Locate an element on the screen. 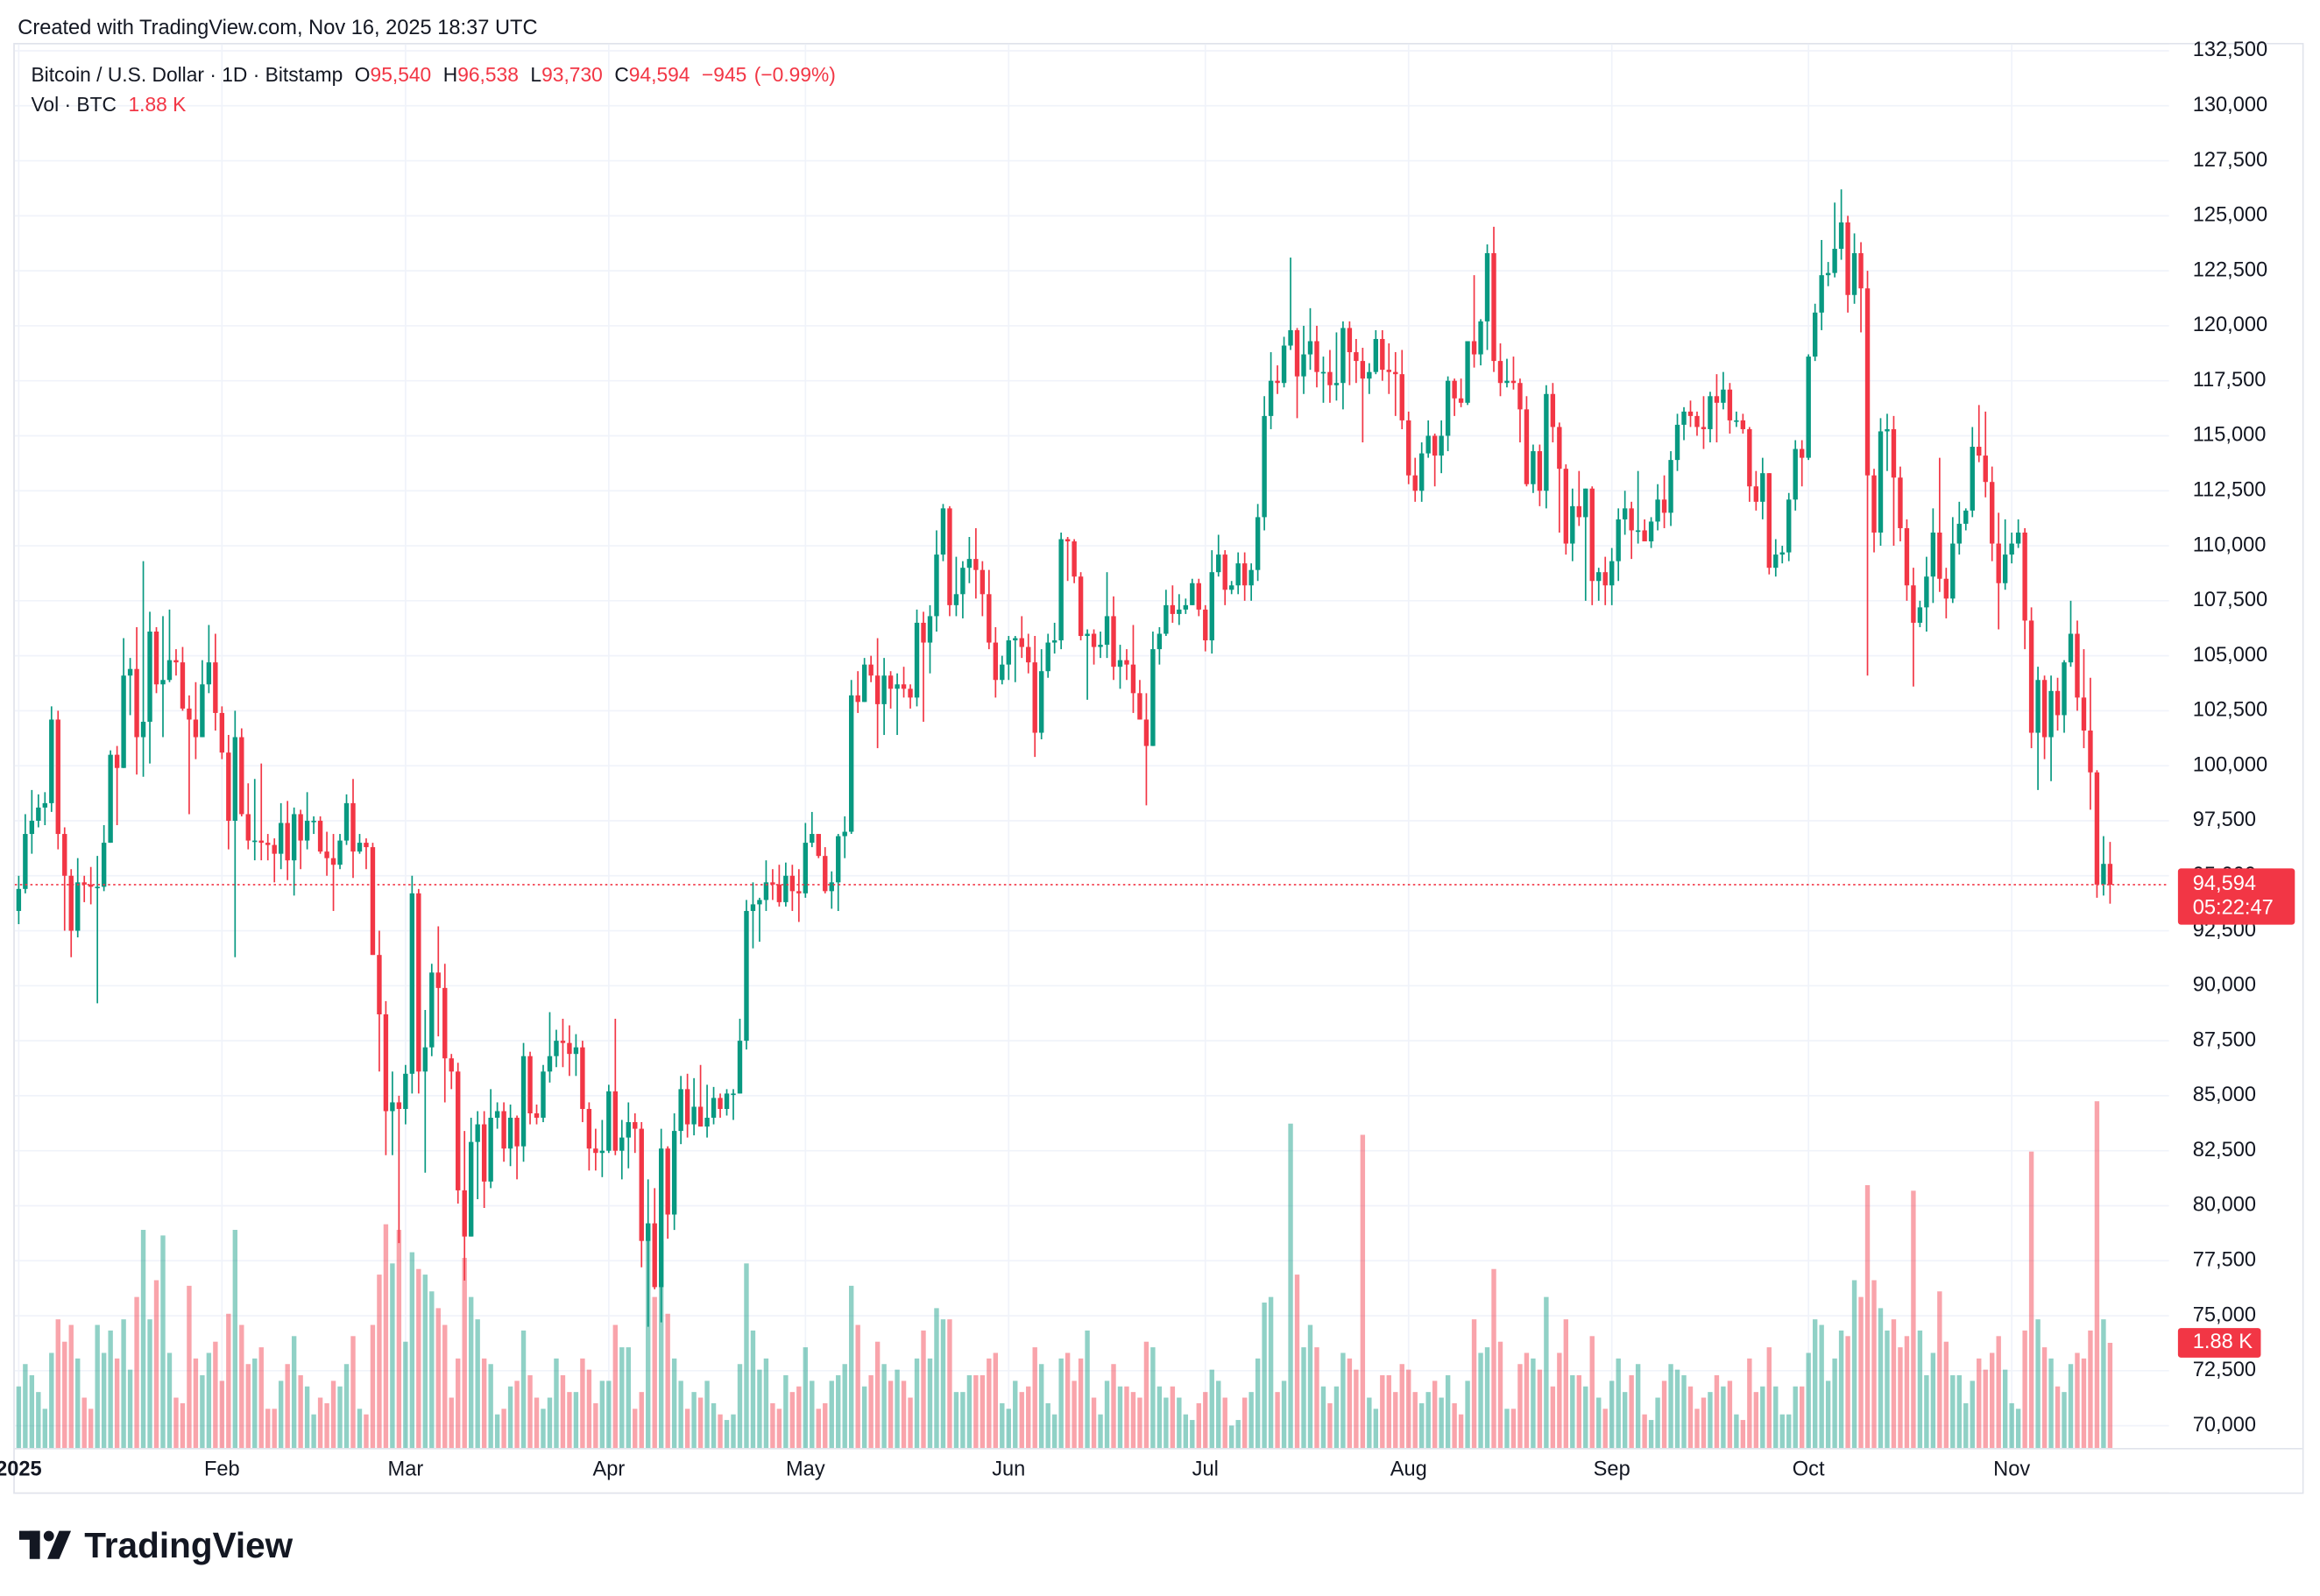  y-tick-label: 112,500 is located at coordinates (2230, 490).